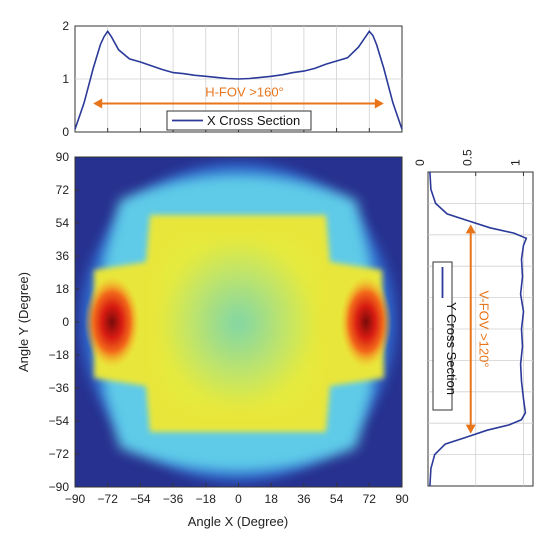  Describe the element at coordinates (238, 79) in the screenshot. I see `x-cross-section-line` at that location.